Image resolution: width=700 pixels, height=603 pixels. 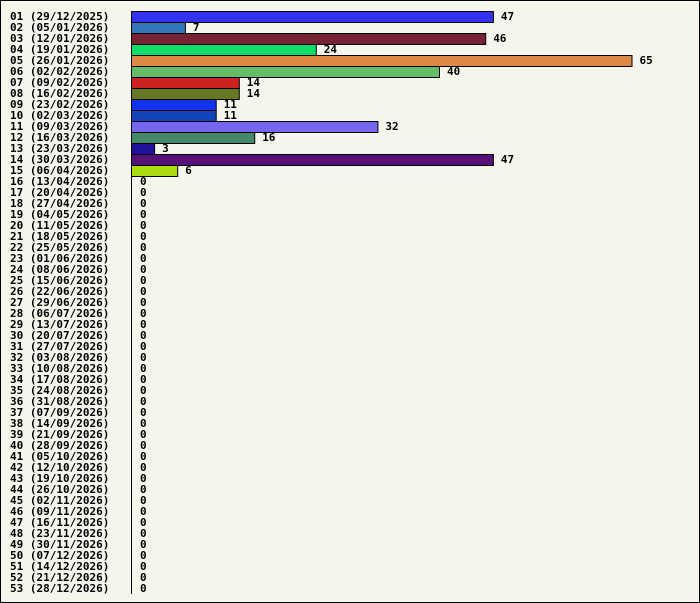 What do you see at coordinates (331, 49) in the screenshot?
I see `value-label: 24` at bounding box center [331, 49].